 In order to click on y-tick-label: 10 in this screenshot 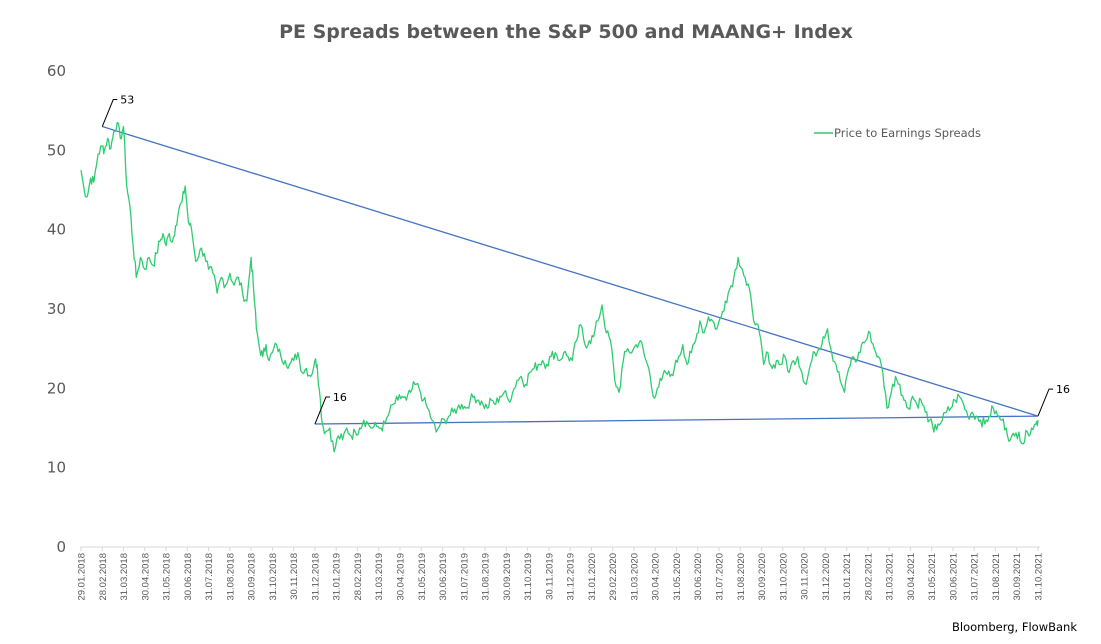, I will do `click(56, 468)`.